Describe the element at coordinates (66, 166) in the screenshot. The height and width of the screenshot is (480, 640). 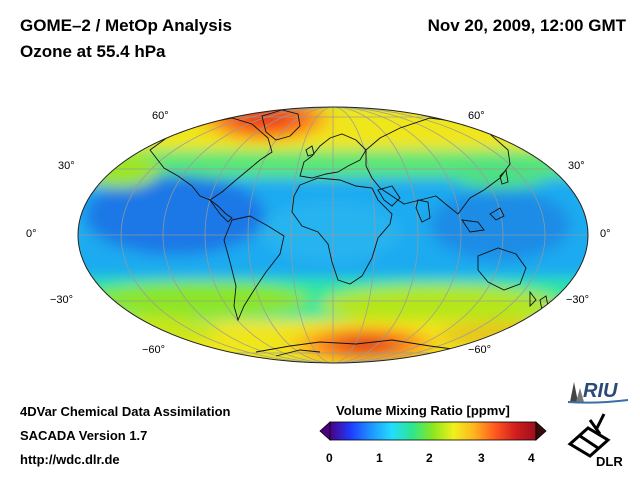
I see `lat-label-30n-left: 30°` at that location.